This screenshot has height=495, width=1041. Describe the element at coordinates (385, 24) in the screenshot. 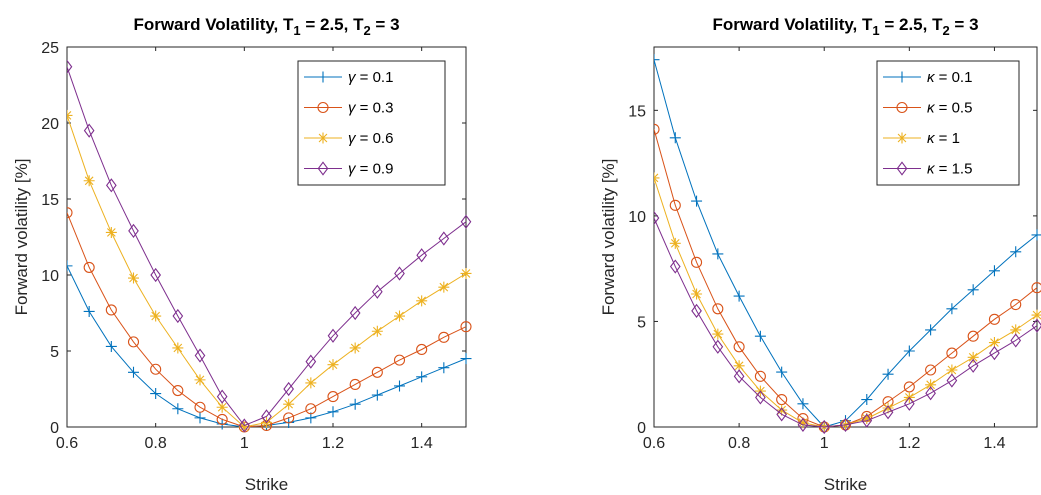

I see `title-title-end: = 3` at that location.